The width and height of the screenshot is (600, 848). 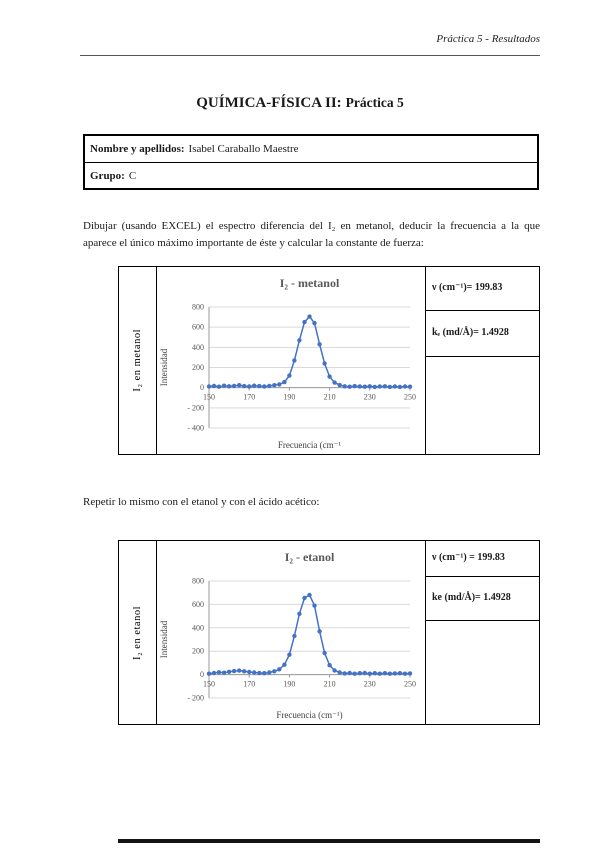 I want to click on result-force-constant-etanol: ke (md/Å)= 1.4928, so click(x=482, y=599).